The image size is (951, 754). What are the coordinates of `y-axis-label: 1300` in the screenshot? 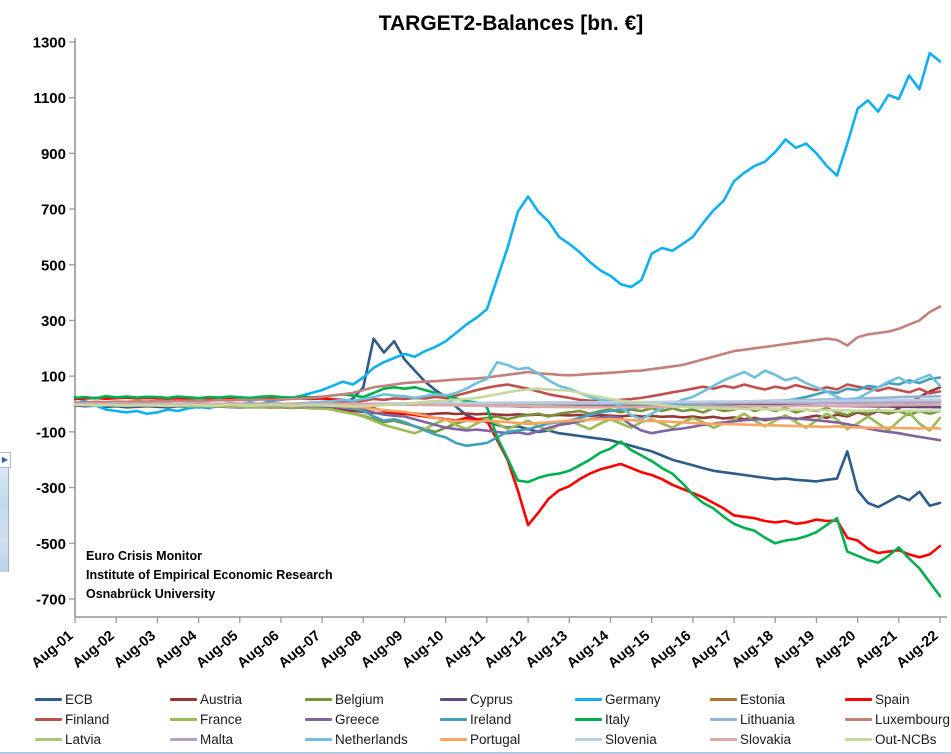 It's located at (49, 42).